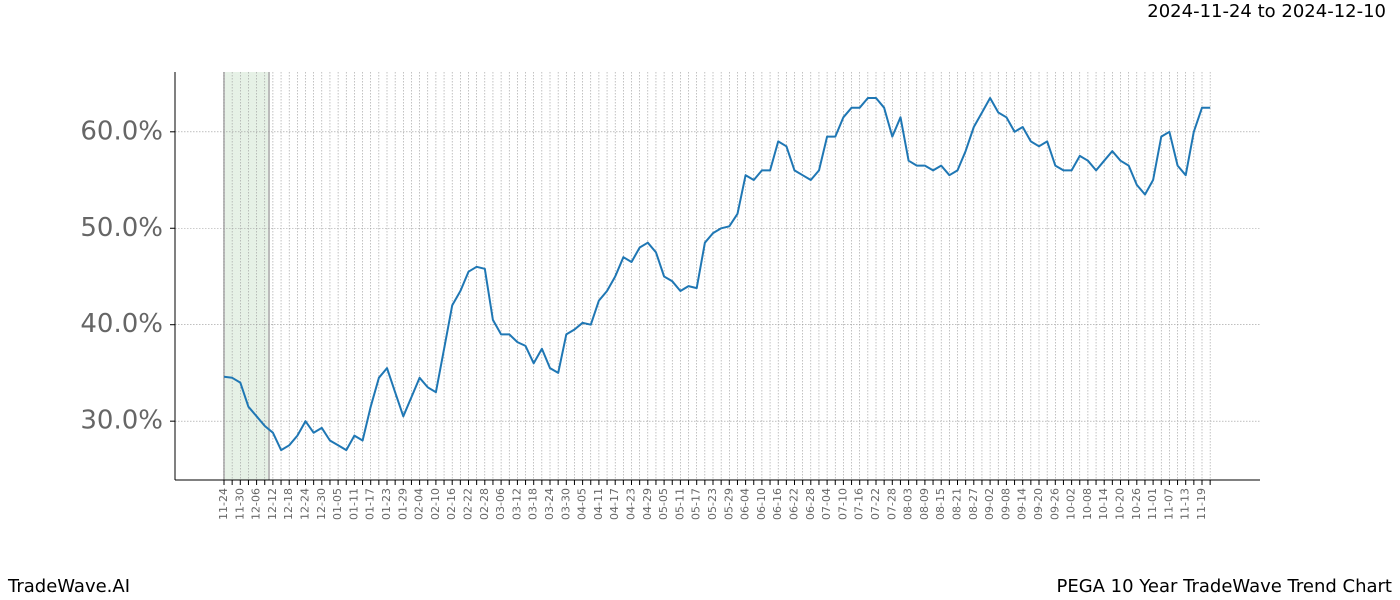  What do you see at coordinates (484, 504) in the screenshot?
I see `x-tick-label: 02-28` at bounding box center [484, 504].